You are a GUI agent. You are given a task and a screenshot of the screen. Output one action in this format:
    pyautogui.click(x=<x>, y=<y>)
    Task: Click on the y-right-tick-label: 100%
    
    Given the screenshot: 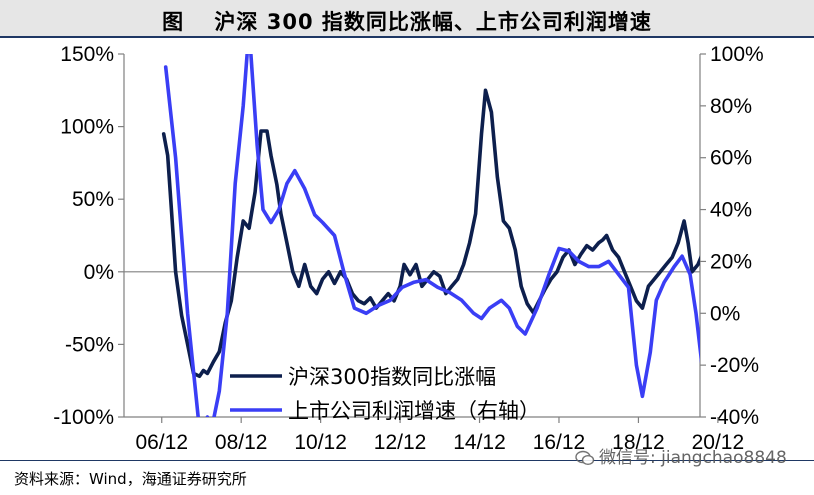 What is the action you would take?
    pyautogui.click(x=737, y=54)
    